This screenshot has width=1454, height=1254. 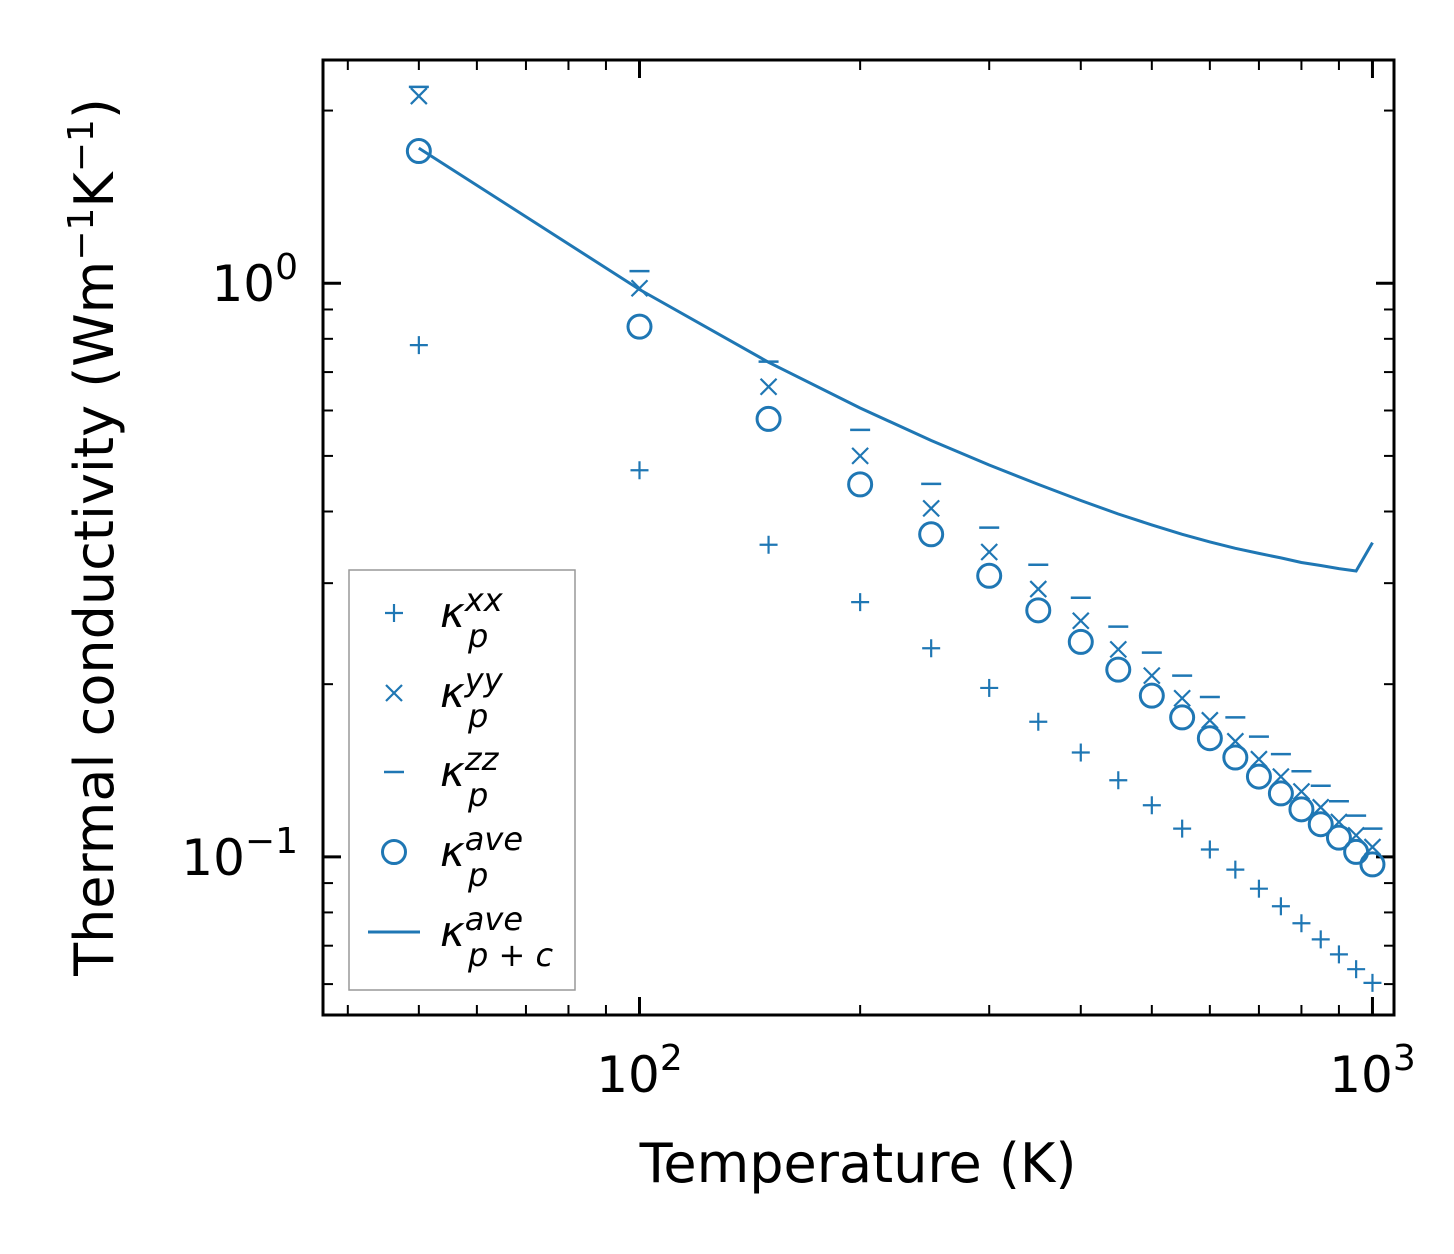 What do you see at coordinates (481, 857) in the screenshot?
I see `legend-label-kave: κave p` at bounding box center [481, 857].